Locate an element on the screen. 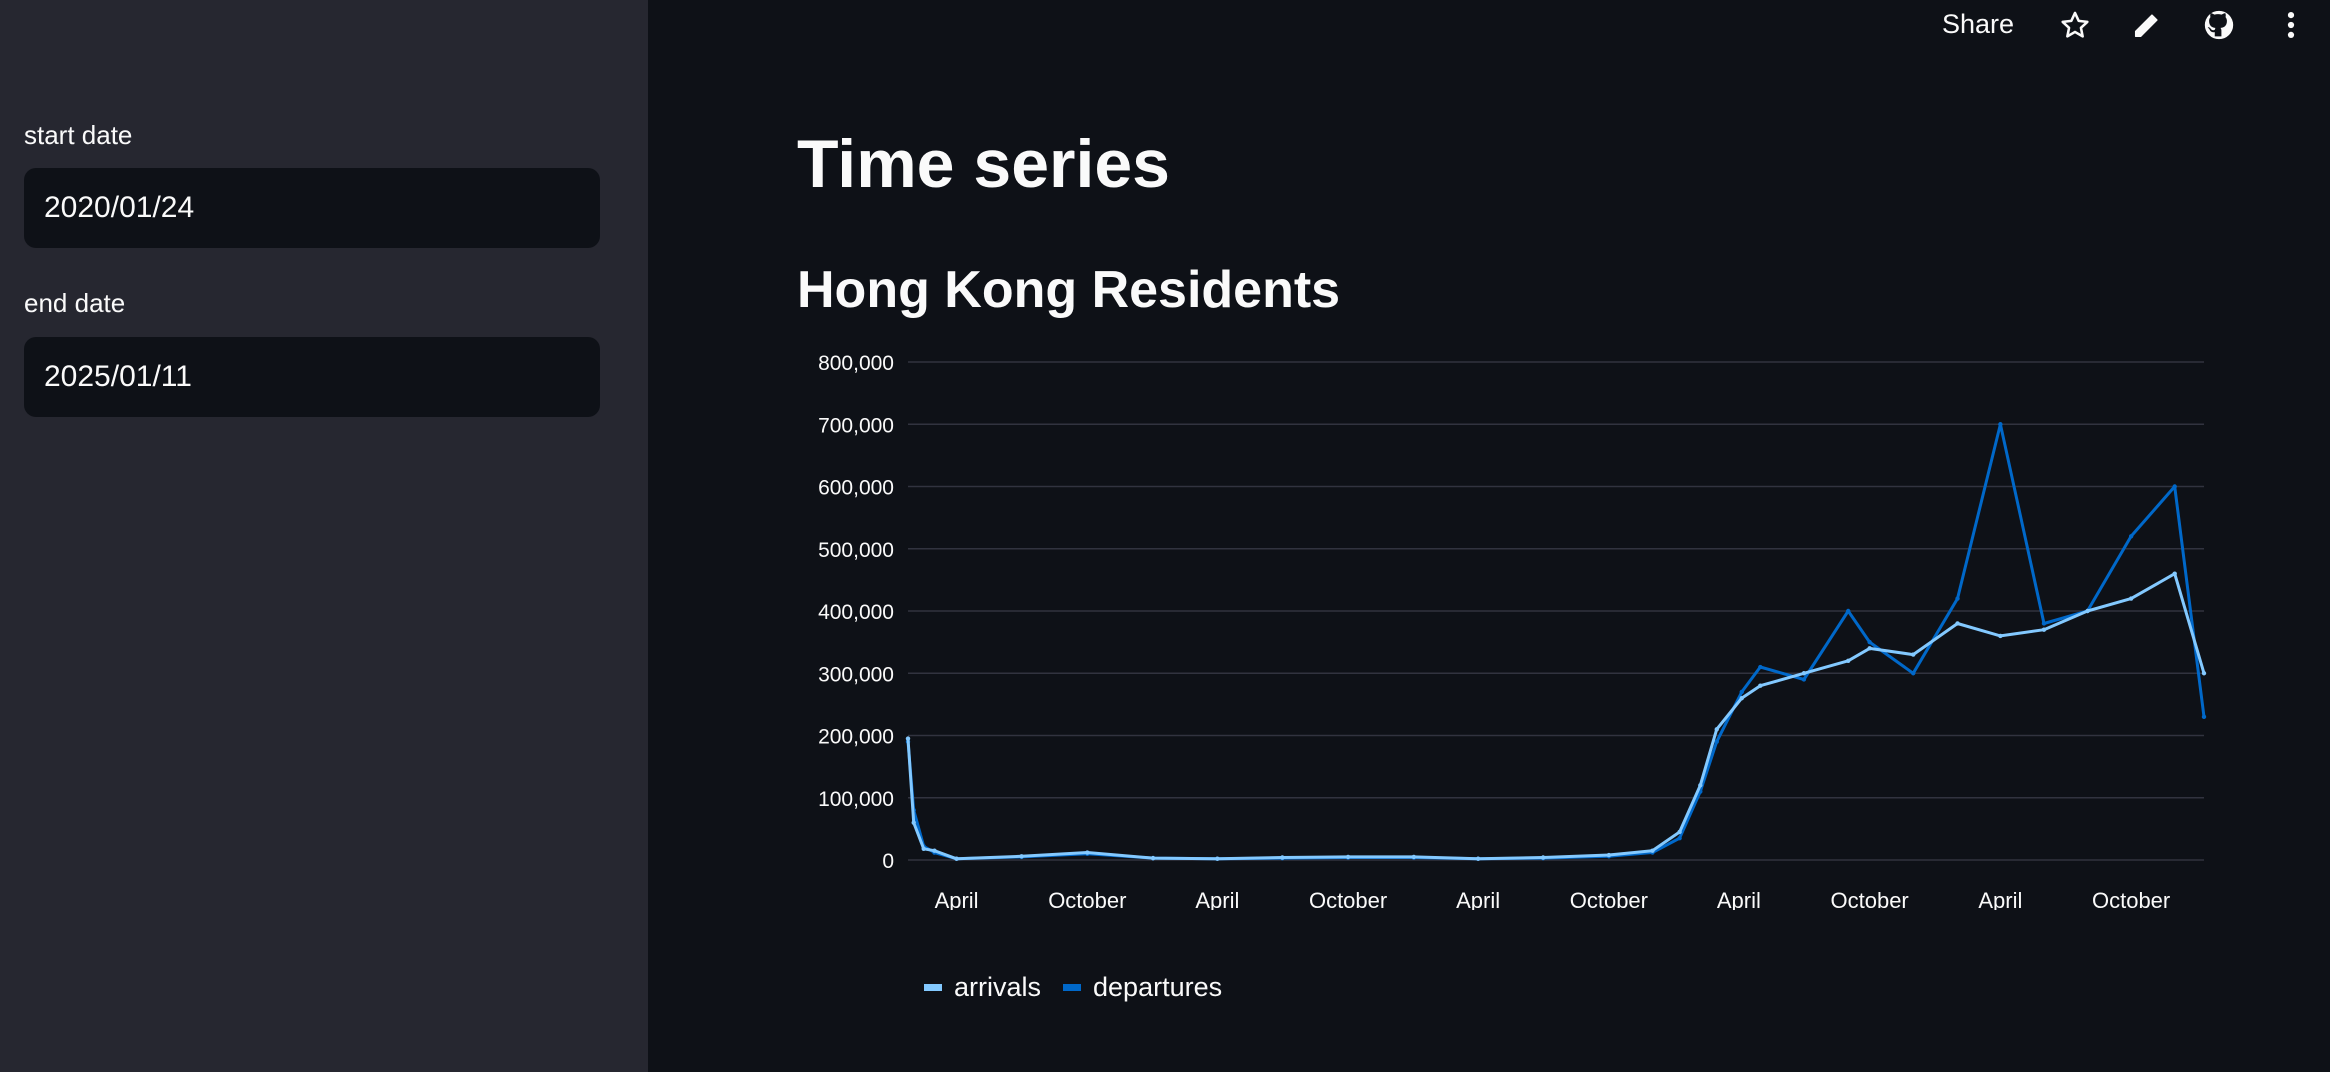 The width and height of the screenshot is (2330, 1072). start-date-label: start date is located at coordinates (78, 135).